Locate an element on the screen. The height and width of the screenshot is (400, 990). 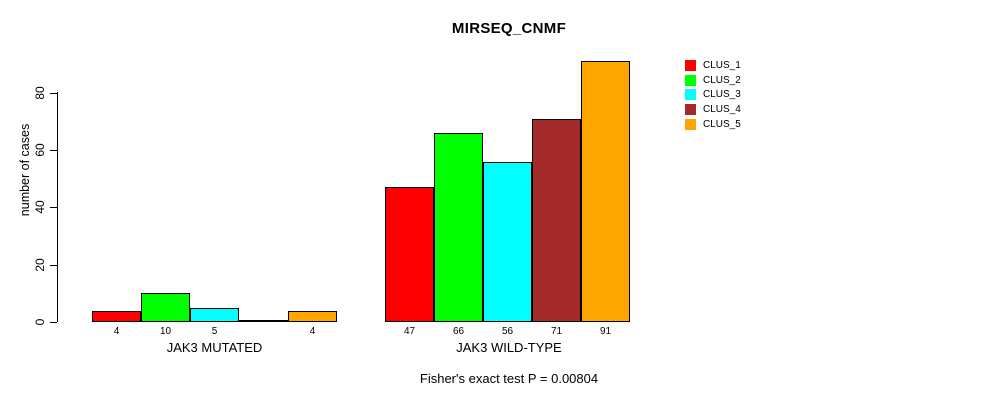
y-tick-label-20: 20 is located at coordinates (40, 265).